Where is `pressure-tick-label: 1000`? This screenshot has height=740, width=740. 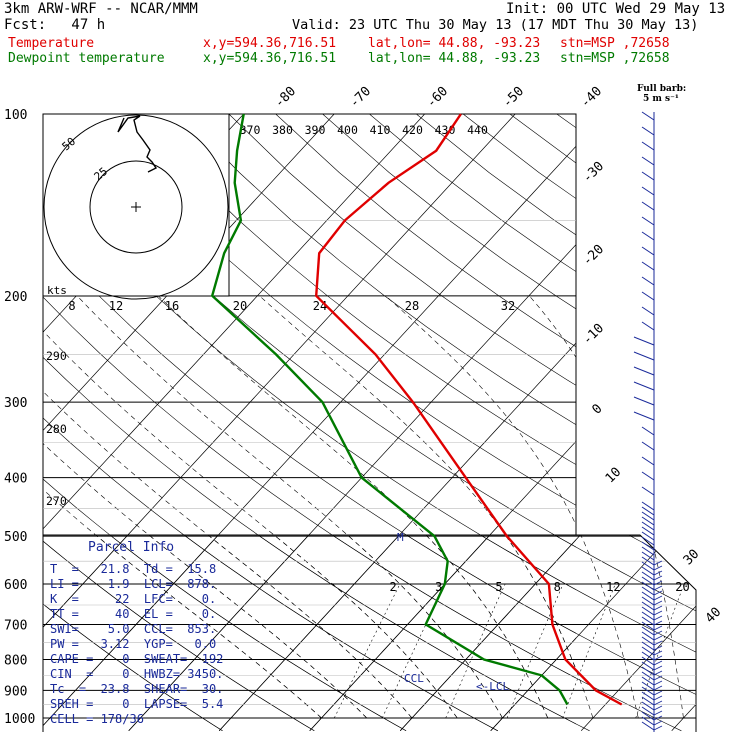
pressure-tick-label: 1000 is located at coordinates (19, 719).